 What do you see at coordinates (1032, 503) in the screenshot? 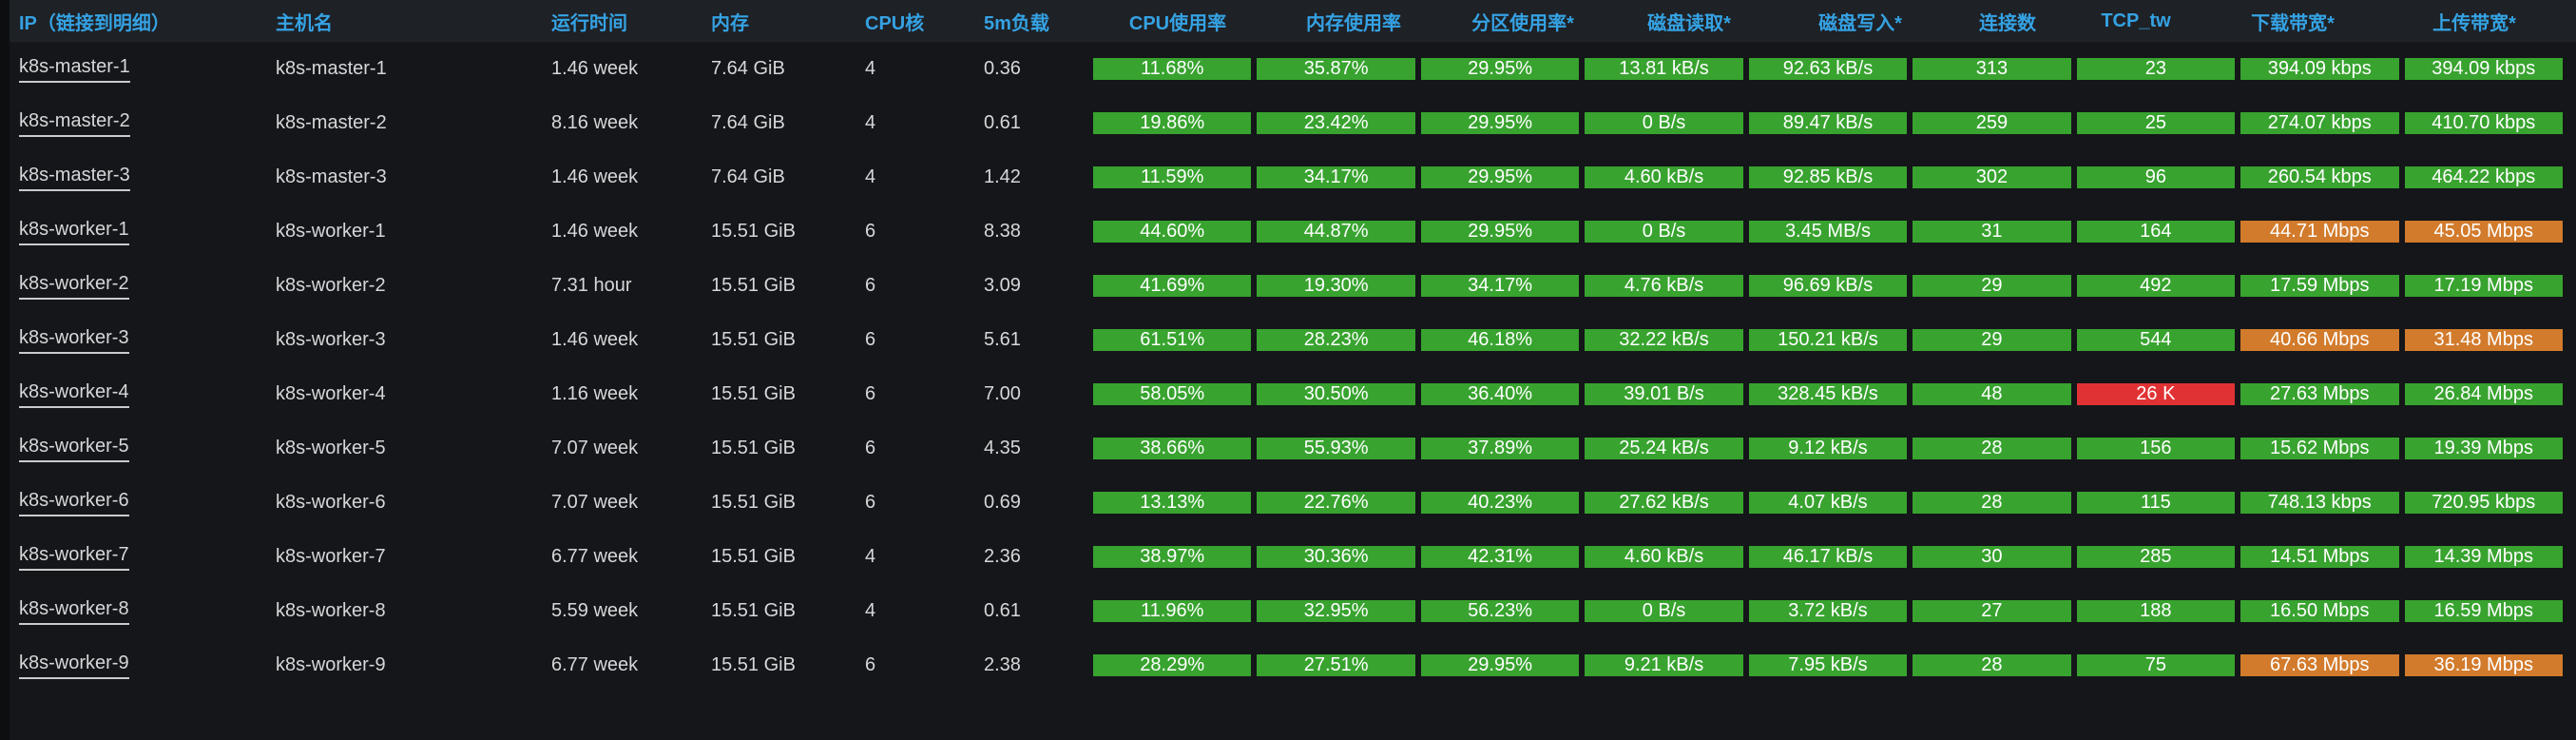
I see `cell-load5m: 0.69` at bounding box center [1032, 503].